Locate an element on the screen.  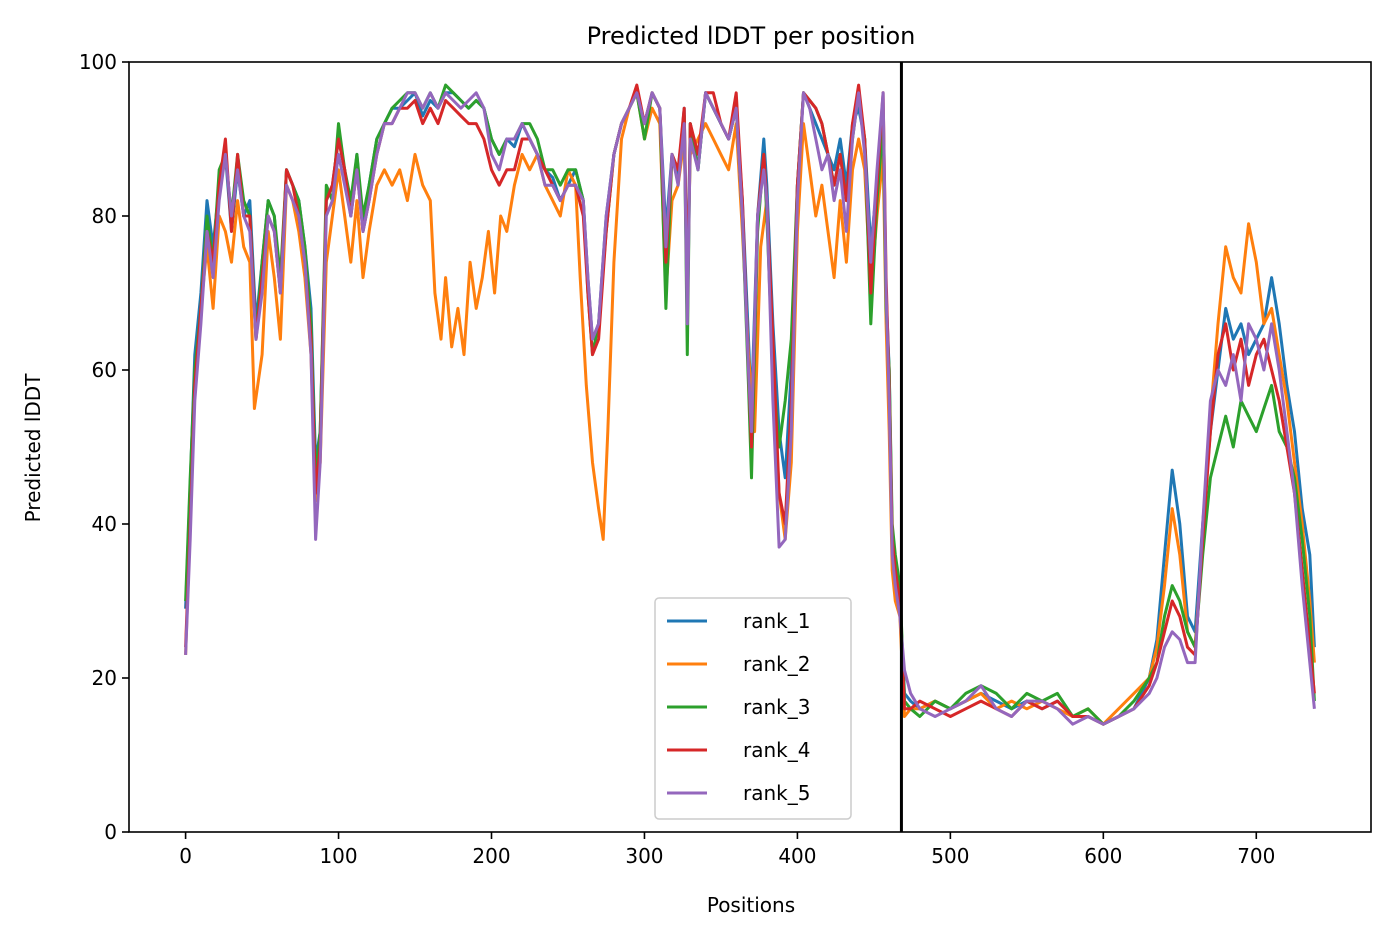
legend-label-rank_1: rank_1 is located at coordinates (776, 621).